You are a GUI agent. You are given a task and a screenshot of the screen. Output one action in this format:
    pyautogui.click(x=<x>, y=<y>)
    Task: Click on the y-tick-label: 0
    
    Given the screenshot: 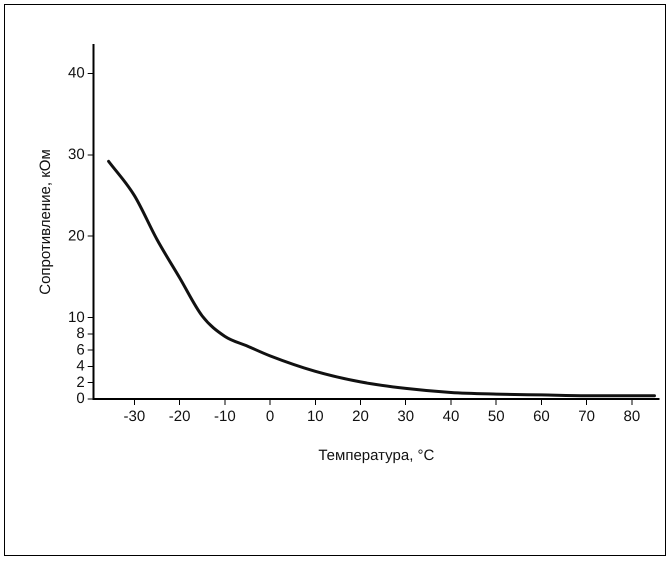 What is the action you would take?
    pyautogui.click(x=80, y=399)
    